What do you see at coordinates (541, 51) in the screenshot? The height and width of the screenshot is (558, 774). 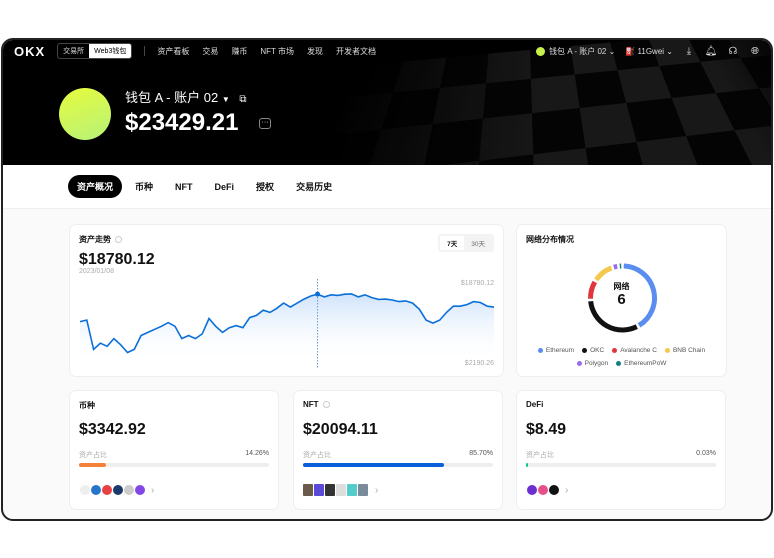 I see `account-avatar` at bounding box center [541, 51].